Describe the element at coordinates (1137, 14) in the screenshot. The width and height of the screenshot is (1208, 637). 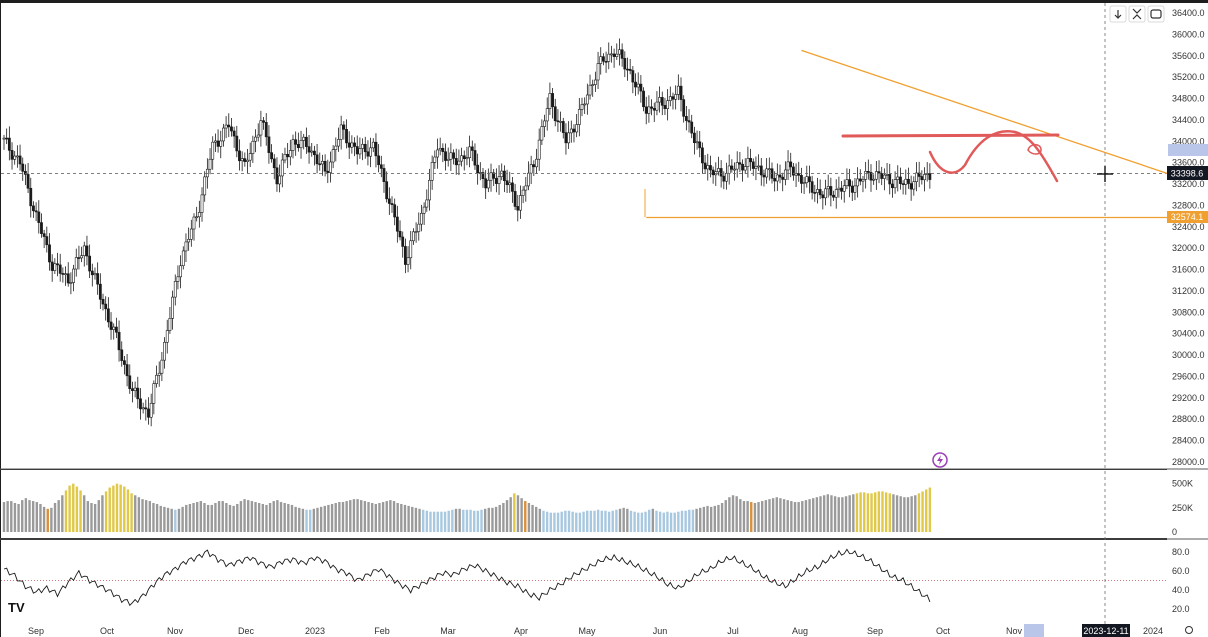
I see `collapse-icon` at that location.